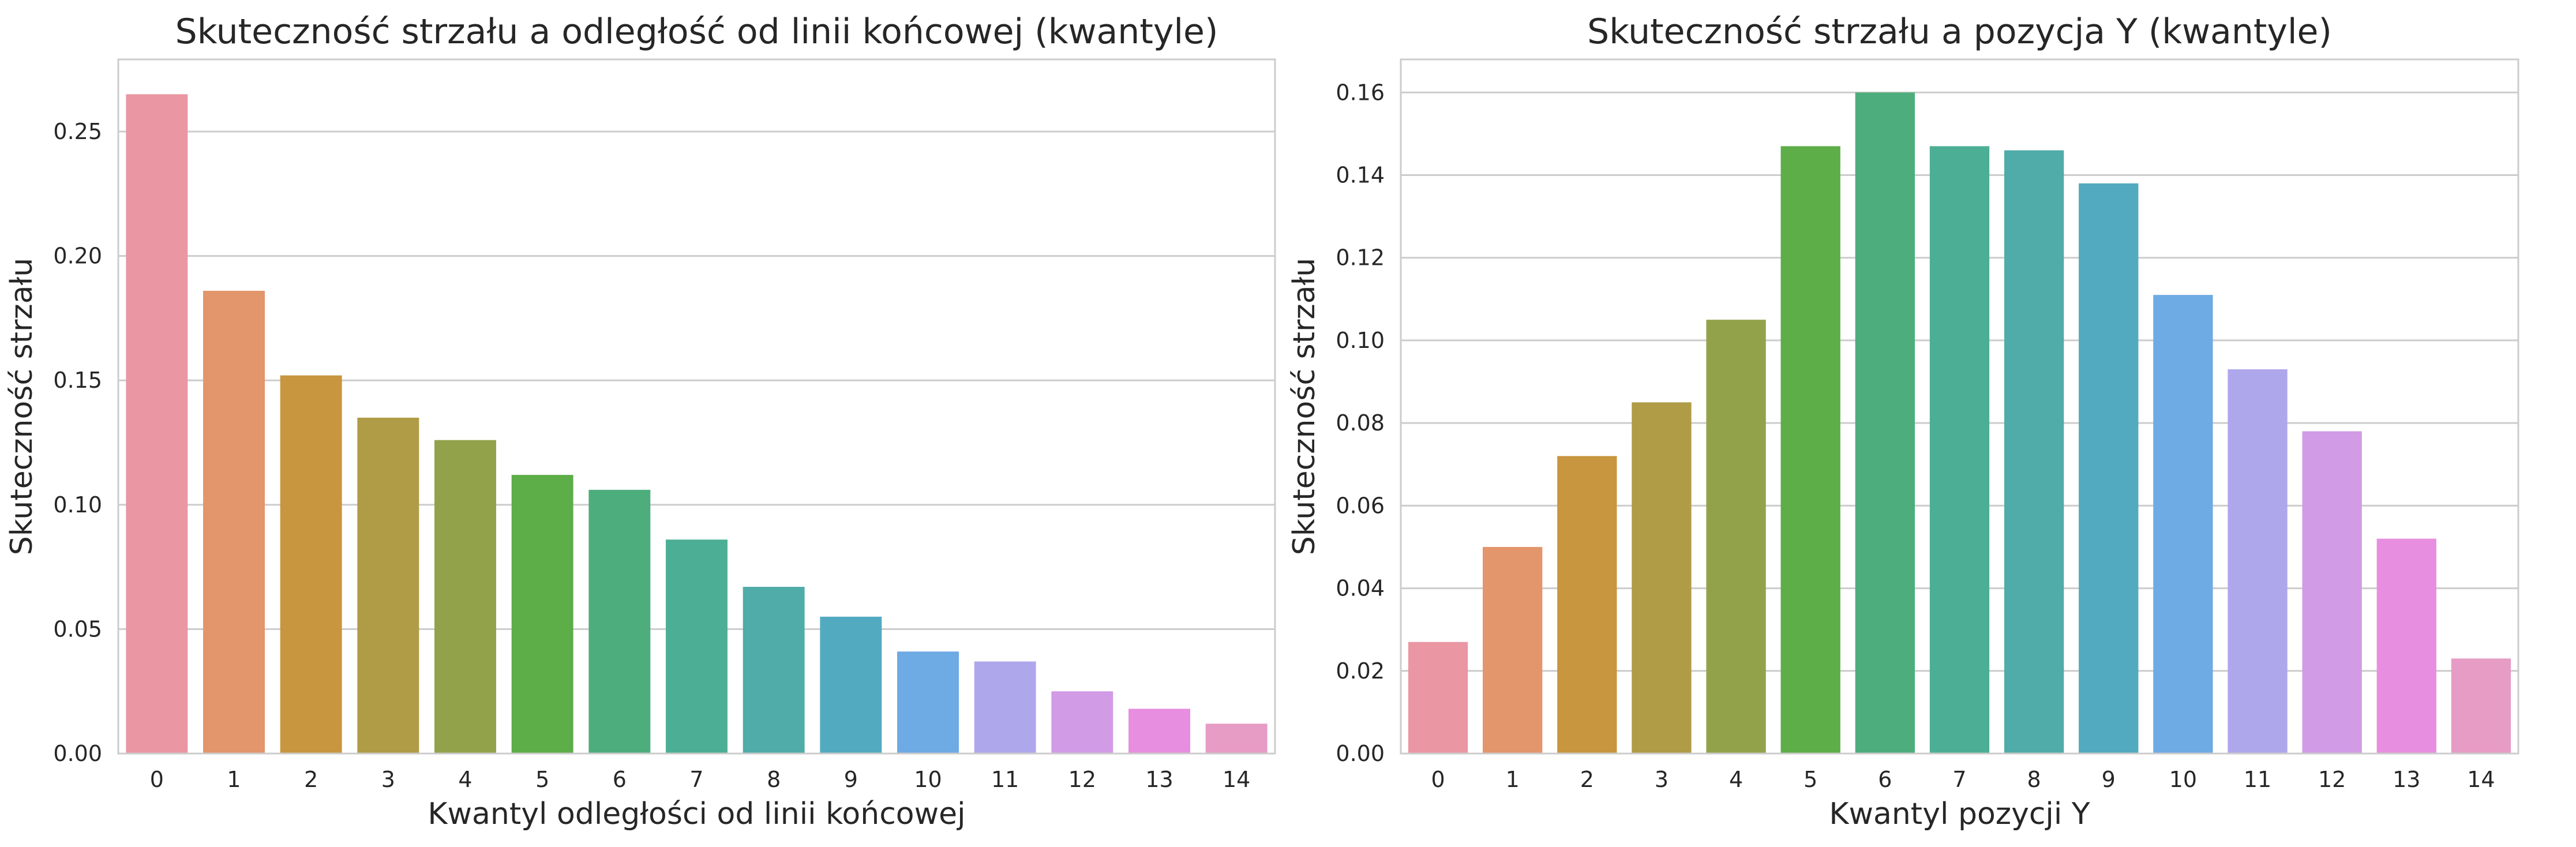 The image size is (2576, 847). Describe the element at coordinates (1360, 505) in the screenshot. I see `y-tick-label: 0.06` at that location.